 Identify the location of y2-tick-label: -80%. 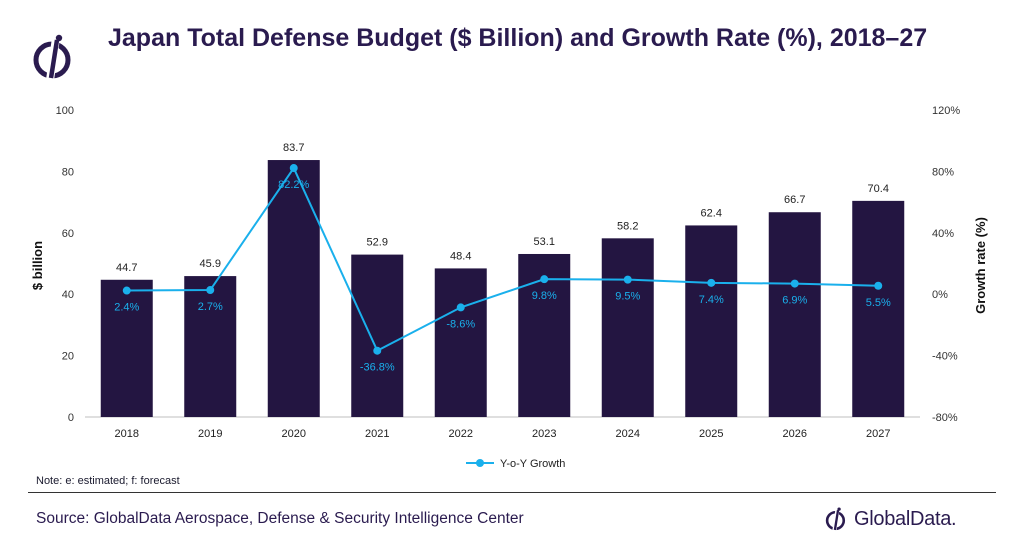
(945, 418).